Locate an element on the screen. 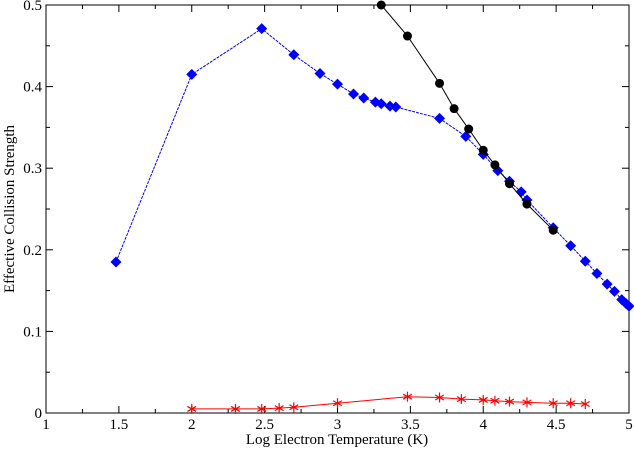 The height and width of the screenshot is (451, 634). y-tick-label: 0.3 is located at coordinates (32, 169).